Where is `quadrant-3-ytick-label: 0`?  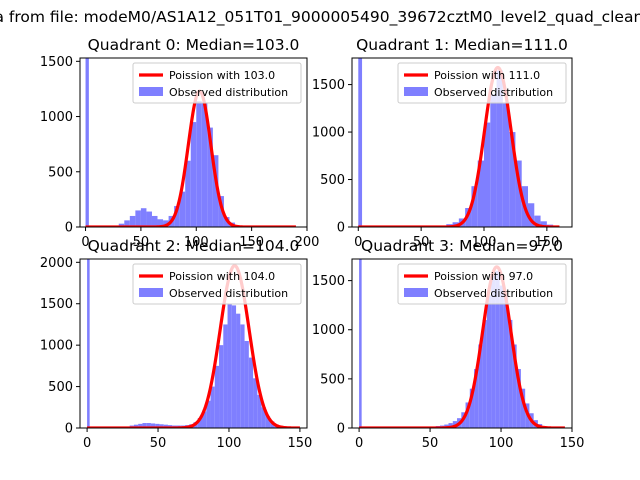 quadrant-3-ytick-label: 0 is located at coordinates (341, 429).